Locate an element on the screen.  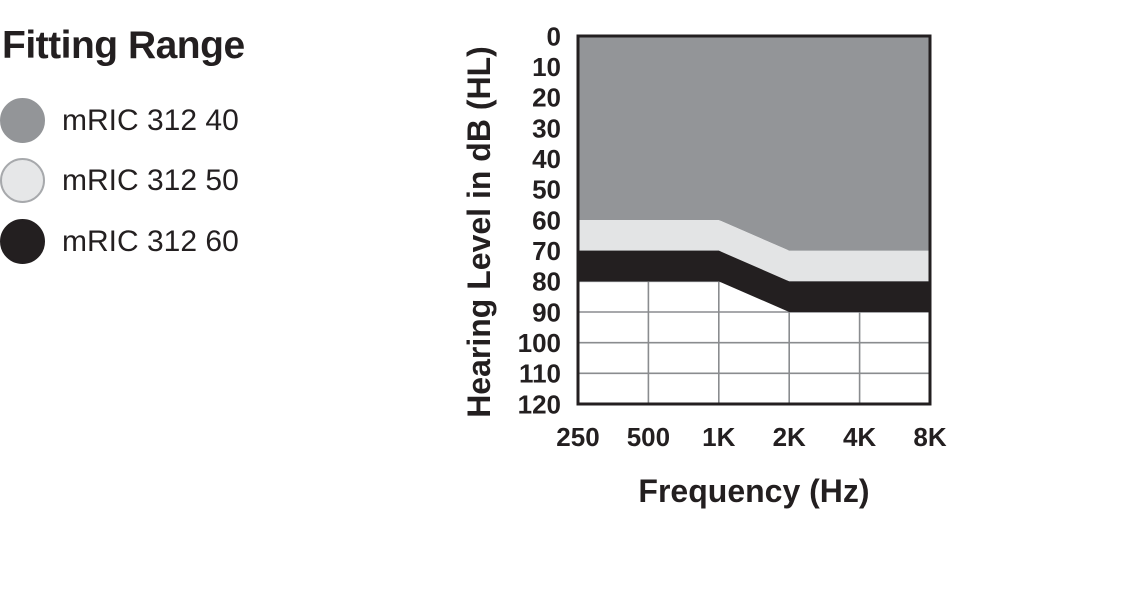
y-axis-title: Hearing Level in dB (HL) is located at coordinates (479, 232).